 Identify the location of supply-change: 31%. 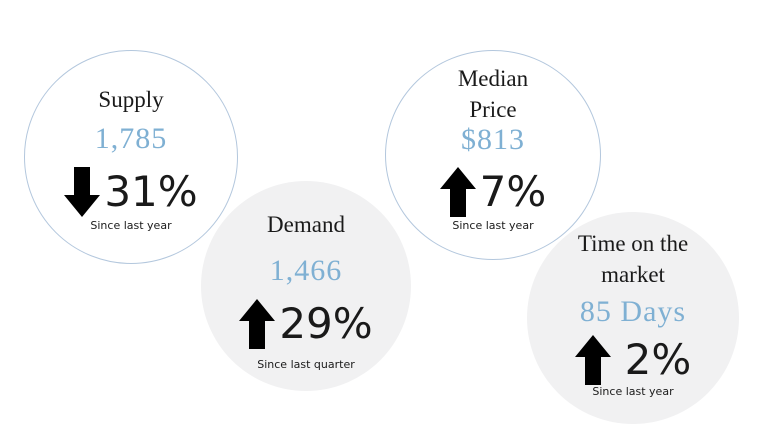
(131, 192).